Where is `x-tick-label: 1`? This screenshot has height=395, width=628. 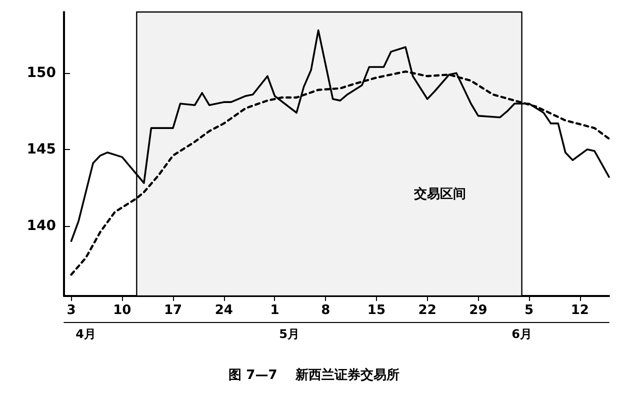
x-tick-label: 1 is located at coordinates (275, 310).